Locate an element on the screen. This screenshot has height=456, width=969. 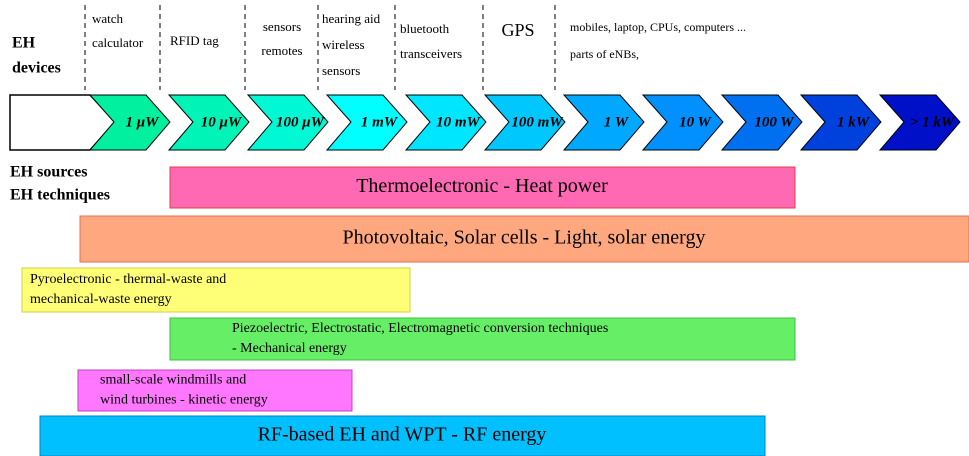
scale-label: 100 mW is located at coordinates (537, 122).